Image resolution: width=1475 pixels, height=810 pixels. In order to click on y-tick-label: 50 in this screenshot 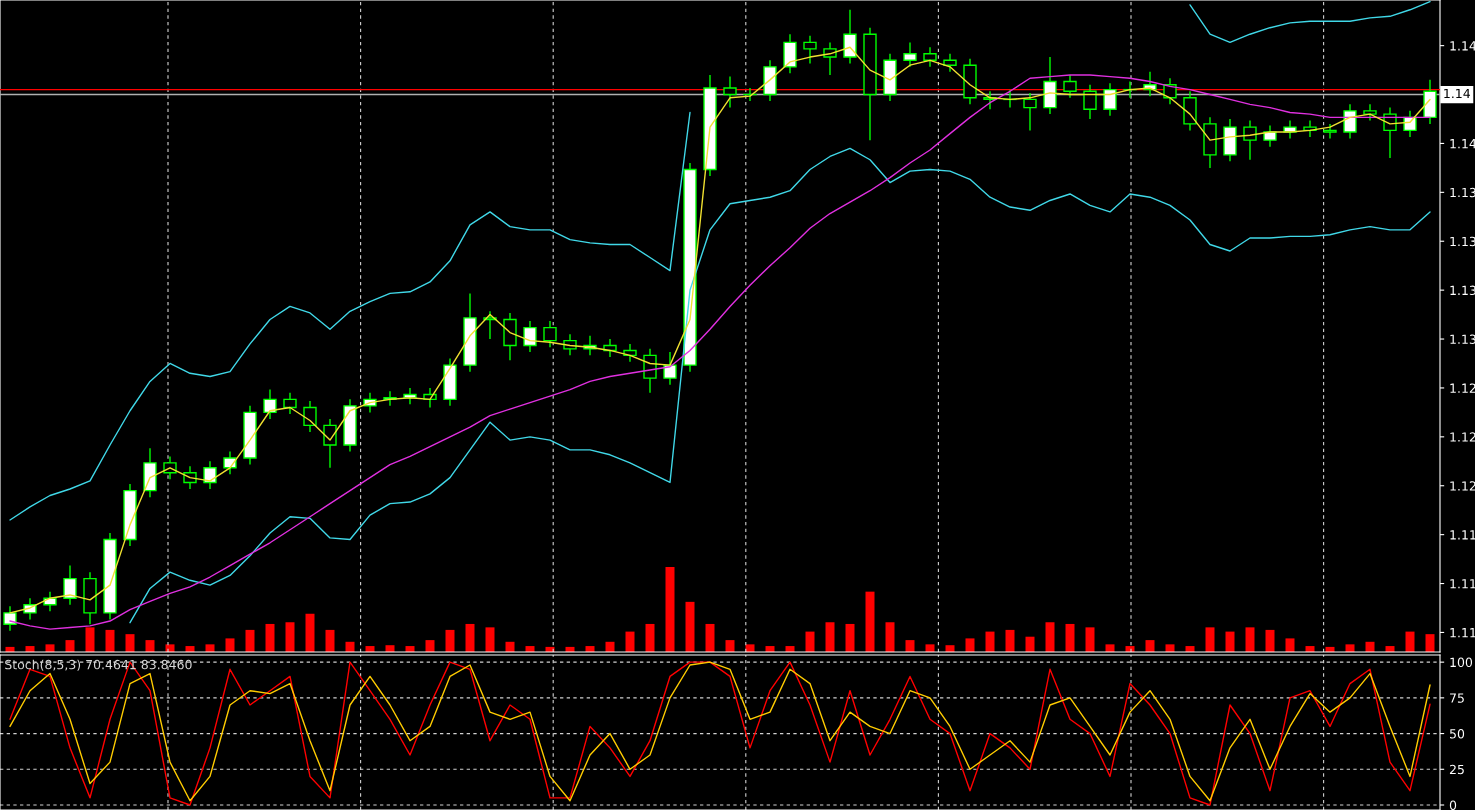, I will do `click(1457, 734)`.